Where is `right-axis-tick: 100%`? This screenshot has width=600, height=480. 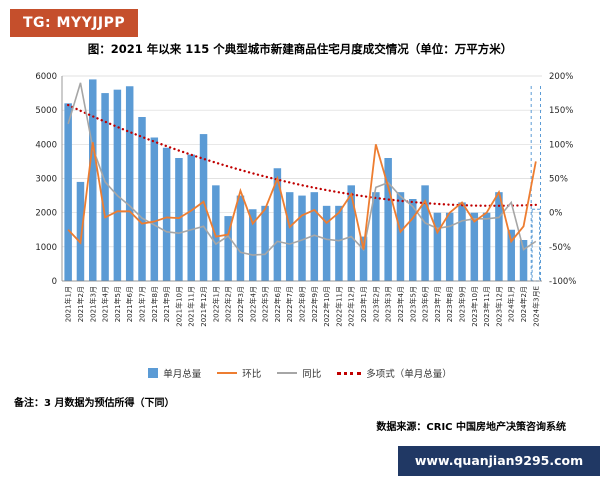
right-axis-tick: 100% is located at coordinates (561, 145).